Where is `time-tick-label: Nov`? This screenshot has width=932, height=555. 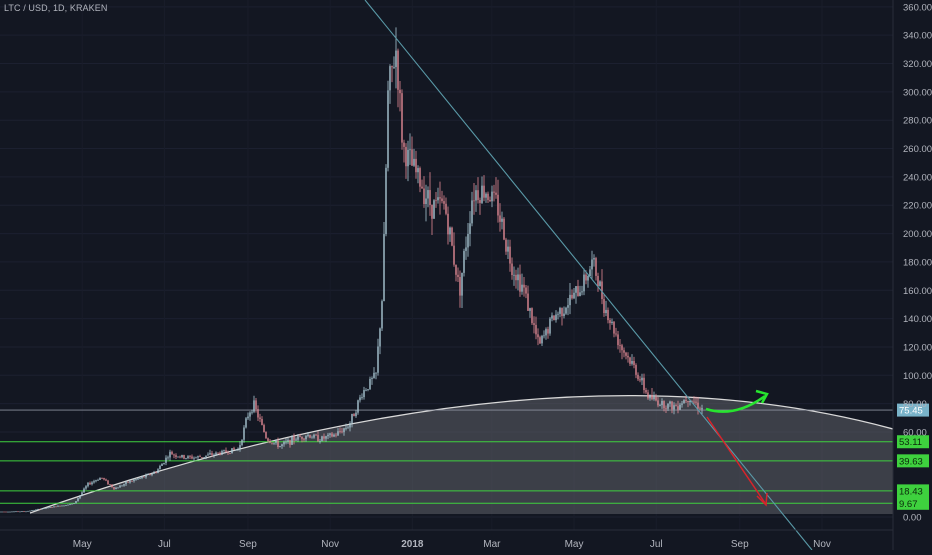 time-tick-label: Nov is located at coordinates (330, 544).